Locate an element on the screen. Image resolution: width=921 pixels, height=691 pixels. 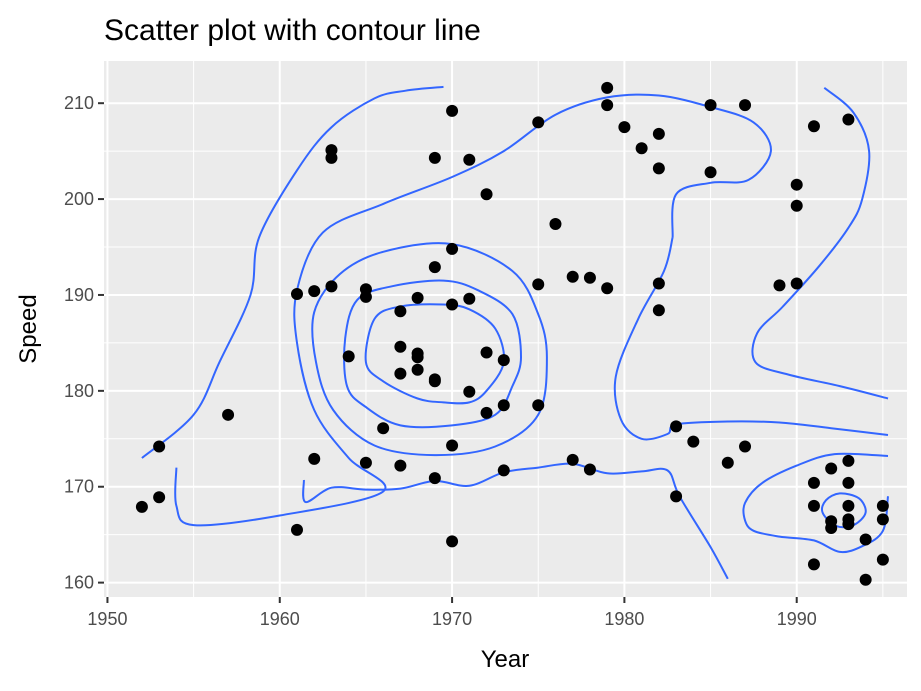
y-axis: 160 170 180 190 200 210 is located at coordinates (84, 343).